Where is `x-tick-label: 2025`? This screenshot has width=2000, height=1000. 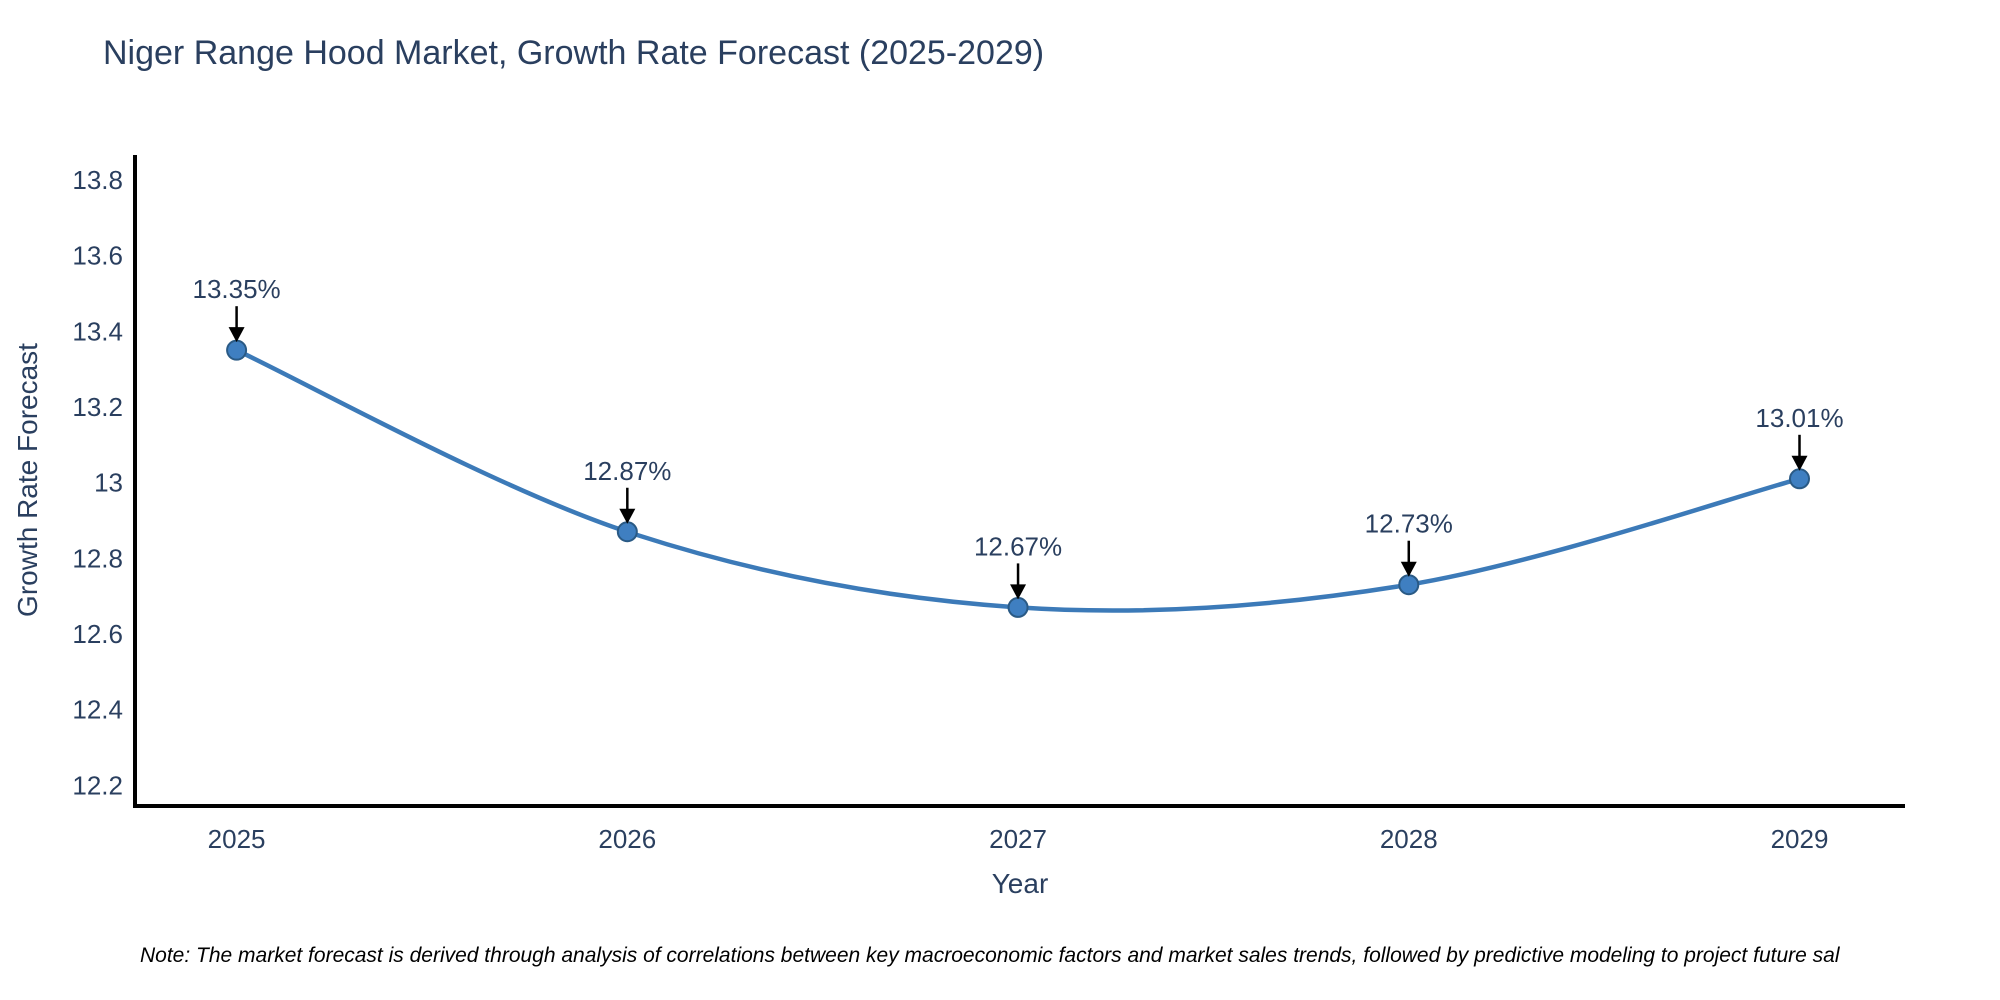
x-tick-label: 2025 is located at coordinates (237, 839).